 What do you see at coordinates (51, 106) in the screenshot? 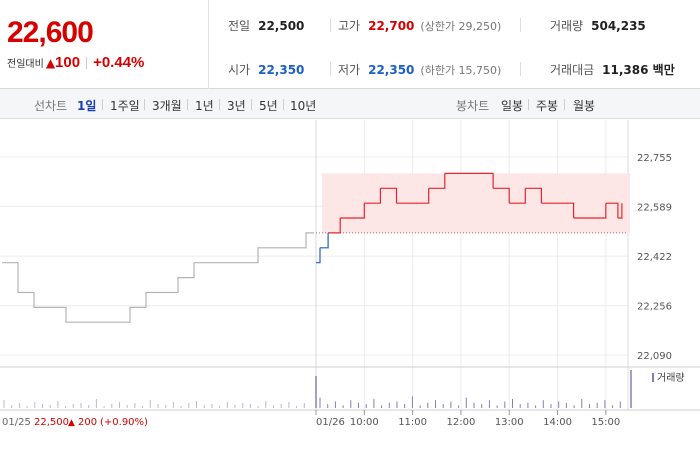
I see `line-chart-title: 선차트` at bounding box center [51, 106].